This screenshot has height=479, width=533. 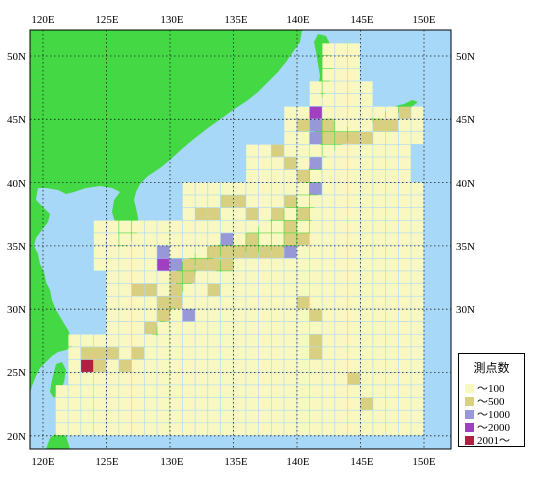 What do you see at coordinates (485, 401) in the screenshot?
I see `legend-item: ～500` at bounding box center [485, 401].